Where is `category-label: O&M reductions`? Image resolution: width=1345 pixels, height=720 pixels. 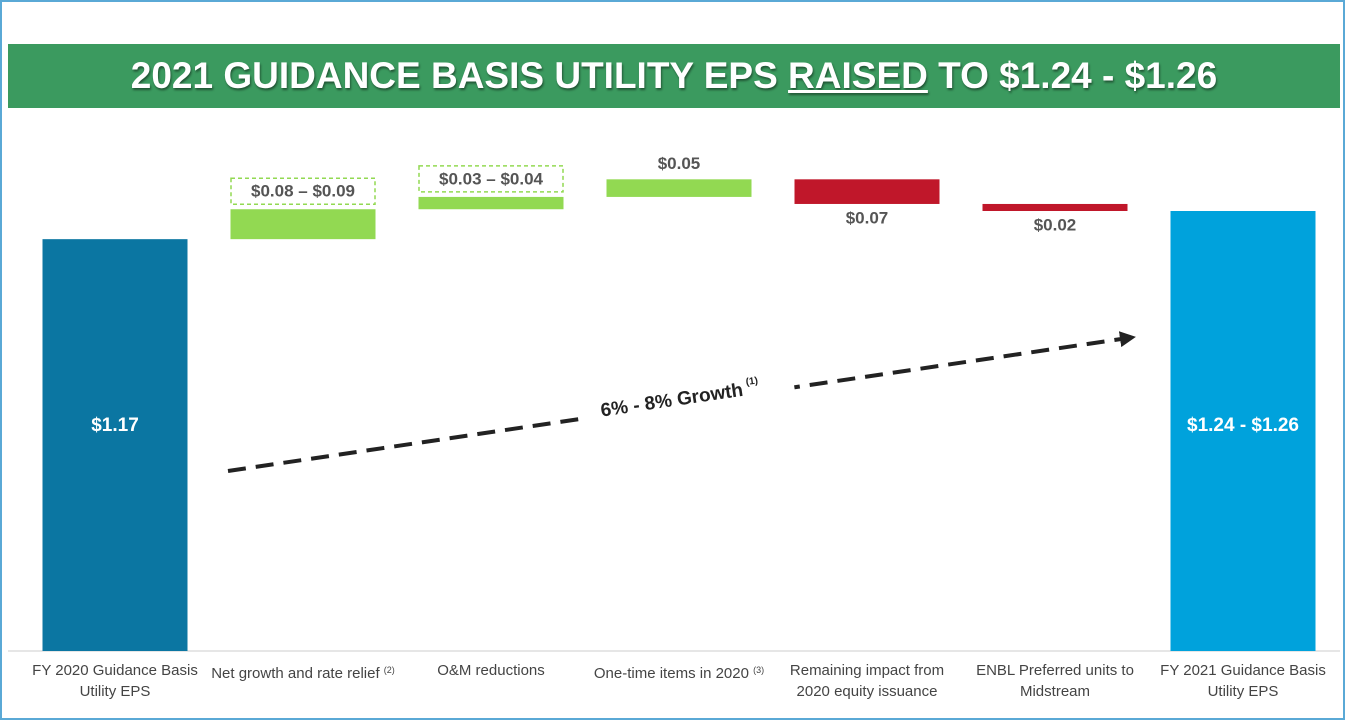
category-label: O&M reductions is located at coordinates (491, 670).